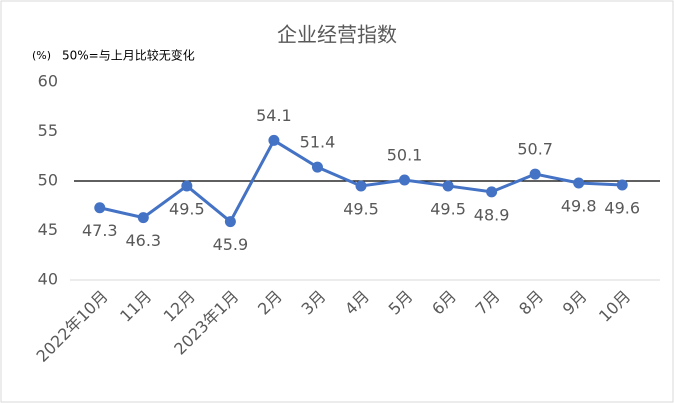 Image resolution: width=674 pixels, height=403 pixels. What do you see at coordinates (274, 115) in the screenshot?
I see `value-label: 54.1` at bounding box center [274, 115].